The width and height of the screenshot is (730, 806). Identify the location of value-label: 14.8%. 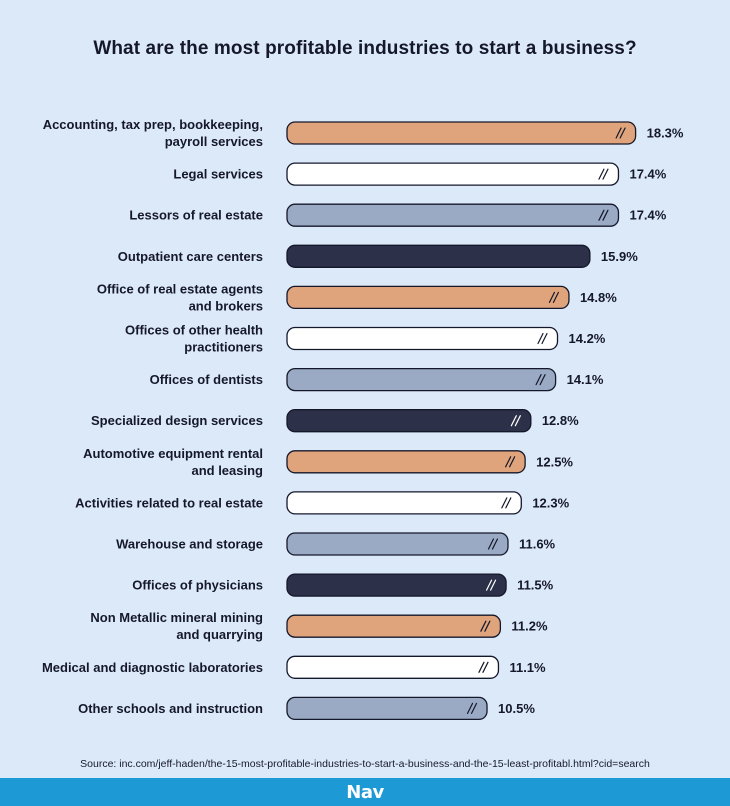
(598, 297).